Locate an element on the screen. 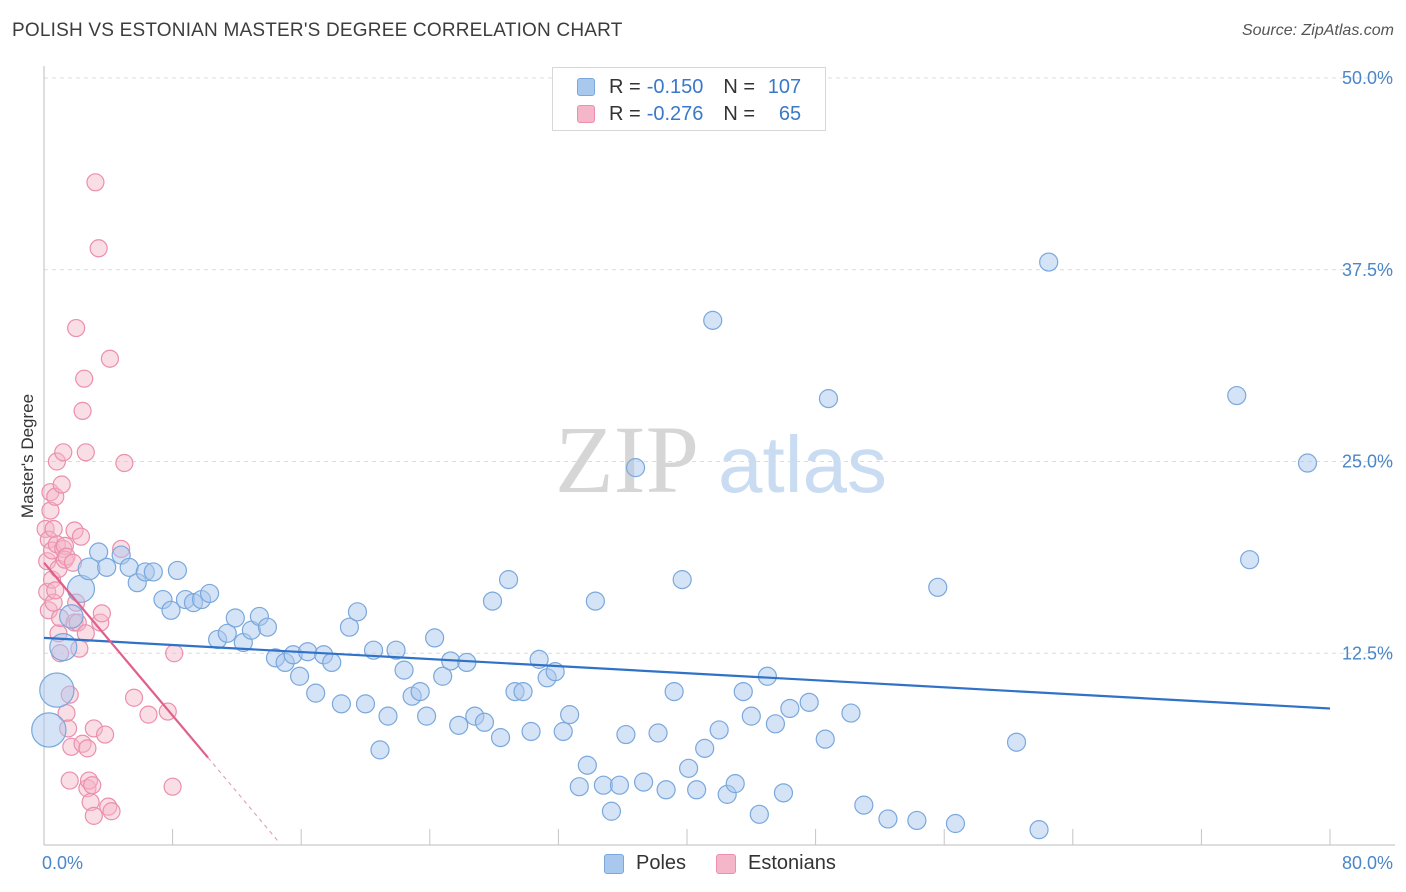 The height and width of the screenshot is (892, 1406). y-tick-label: 37.5% is located at coordinates (1367, 270).